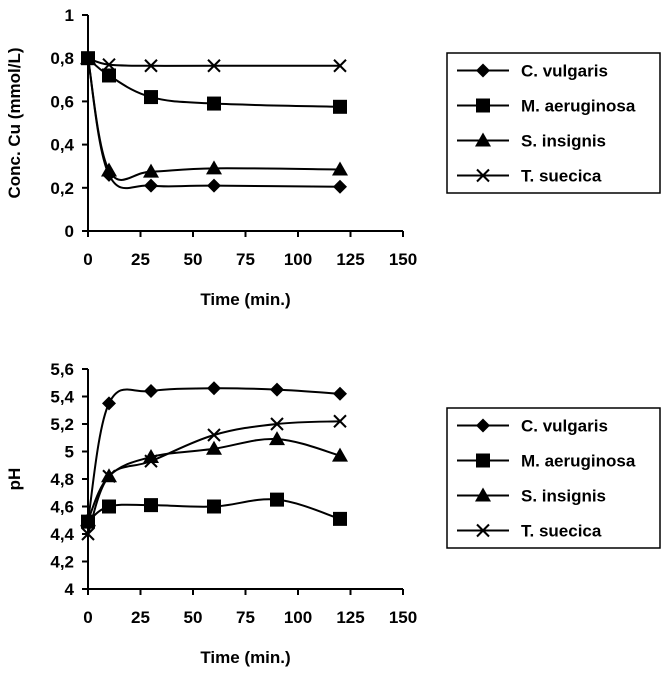 The height and width of the screenshot is (673, 667). Describe the element at coordinates (62, 397) in the screenshot. I see `y-tick-label: 5,4` at that location.